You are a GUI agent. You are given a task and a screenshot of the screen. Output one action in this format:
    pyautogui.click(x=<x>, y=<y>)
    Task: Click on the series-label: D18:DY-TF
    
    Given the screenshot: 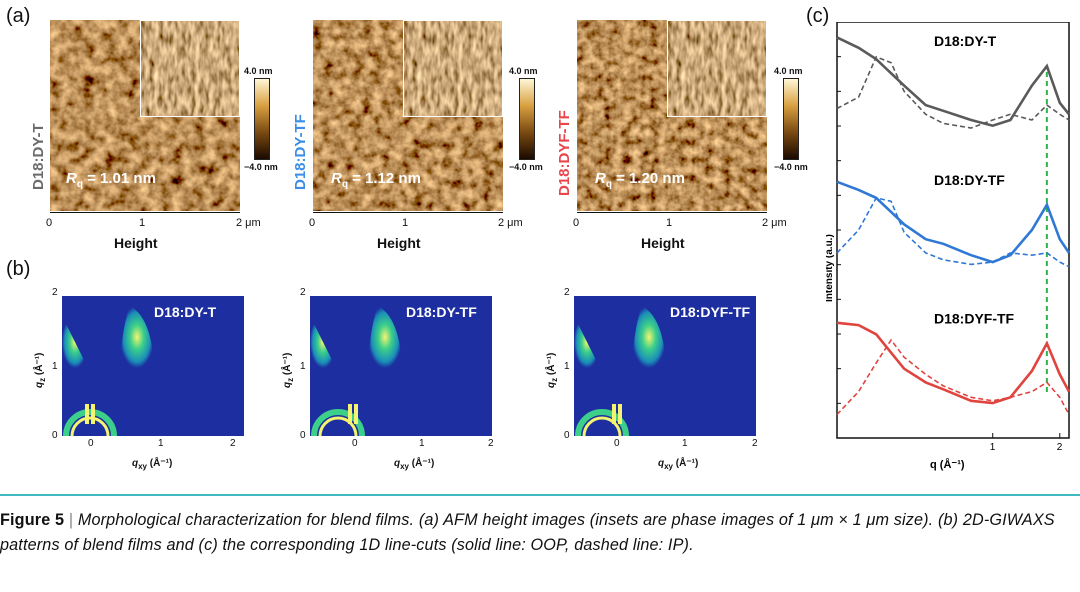 What is the action you would take?
    pyautogui.click(x=969, y=180)
    